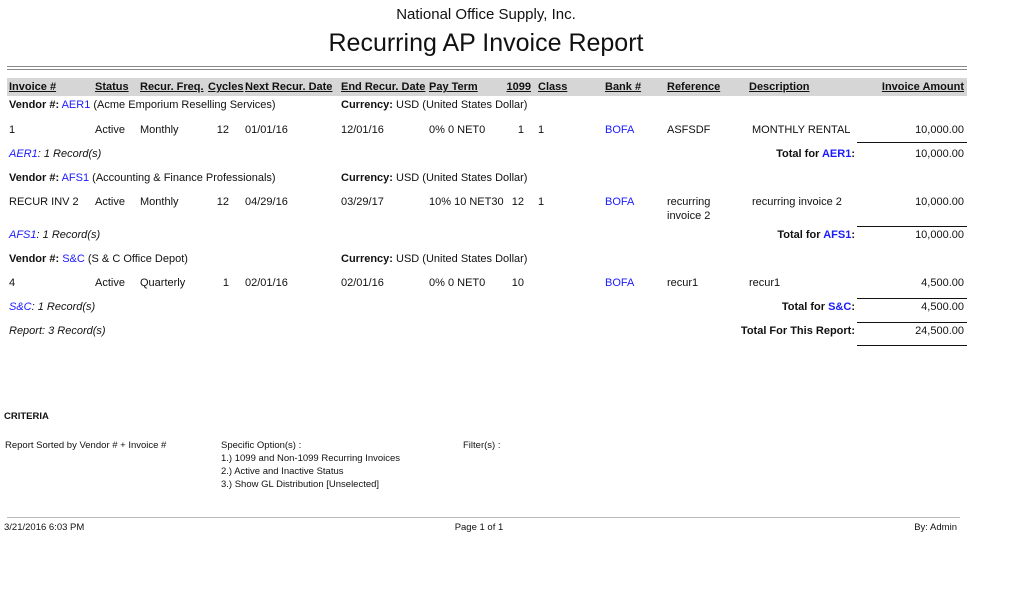 This screenshot has width=1016, height=599. Describe the element at coordinates (689, 130) in the screenshot. I see `cell-reference: ASFSDF` at that location.